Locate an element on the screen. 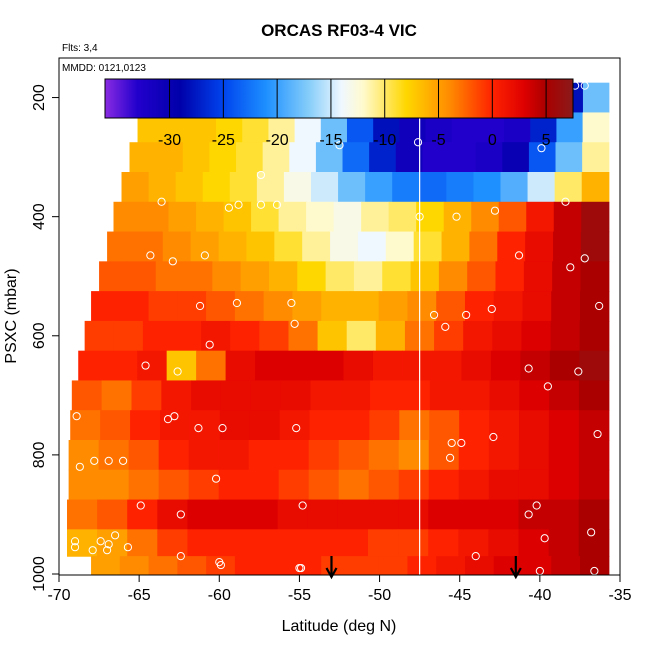  colorbar-tick-label-6: 0 is located at coordinates (492, 140).